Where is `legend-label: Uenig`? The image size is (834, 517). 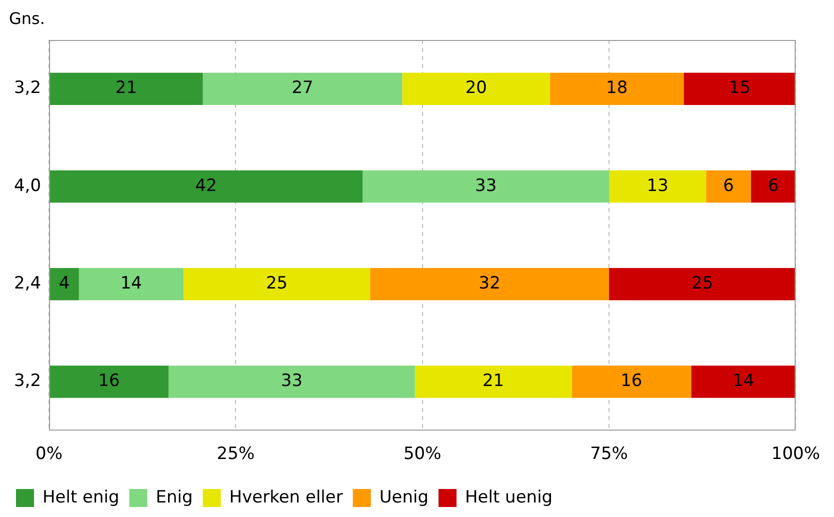
legend-label: Uenig is located at coordinates (404, 497).